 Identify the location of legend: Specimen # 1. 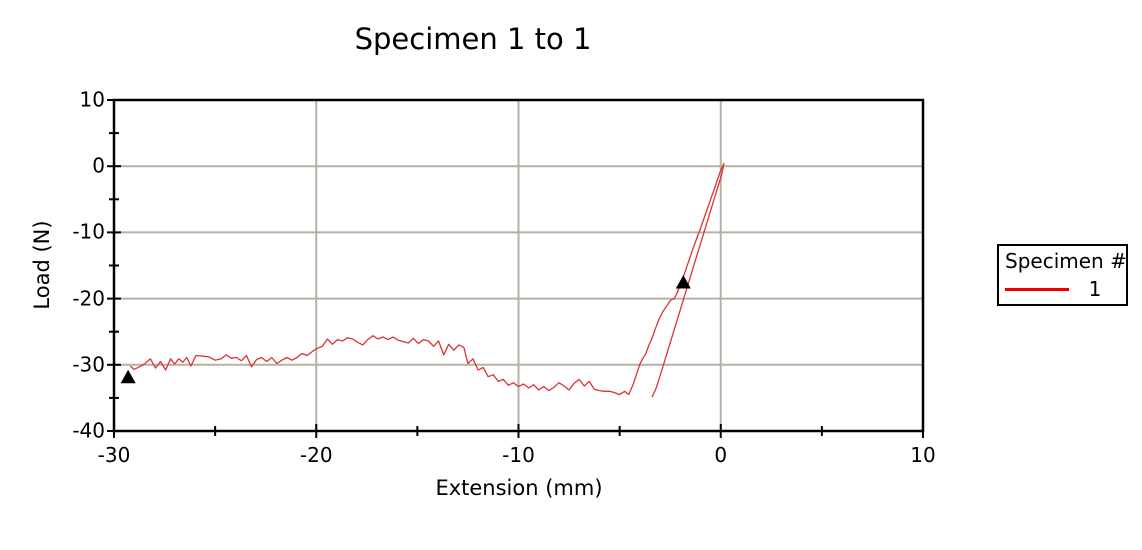
(1062, 275).